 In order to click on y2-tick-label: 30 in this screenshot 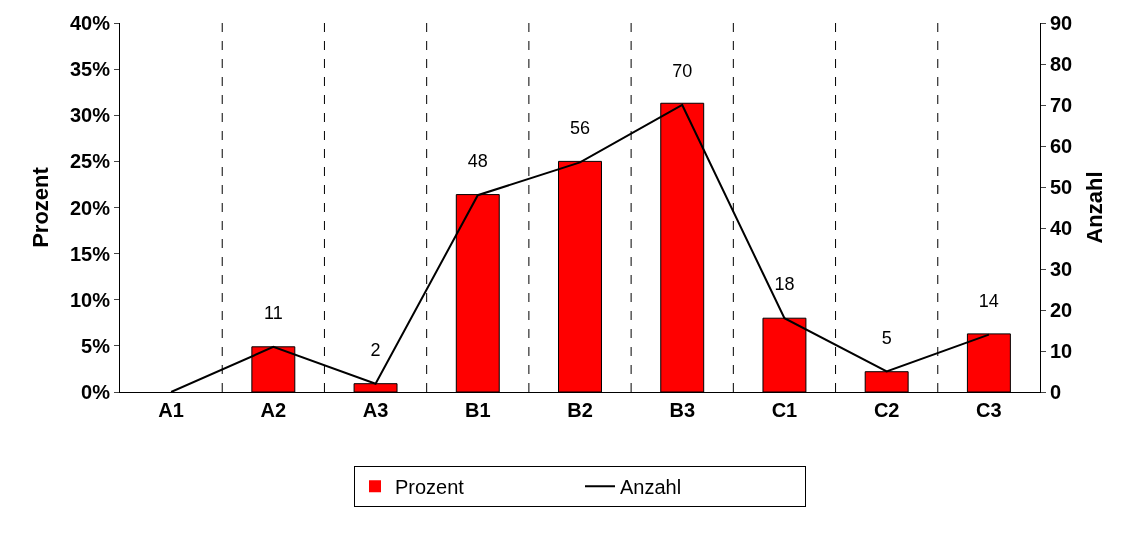, I will do `click(1061, 269)`.